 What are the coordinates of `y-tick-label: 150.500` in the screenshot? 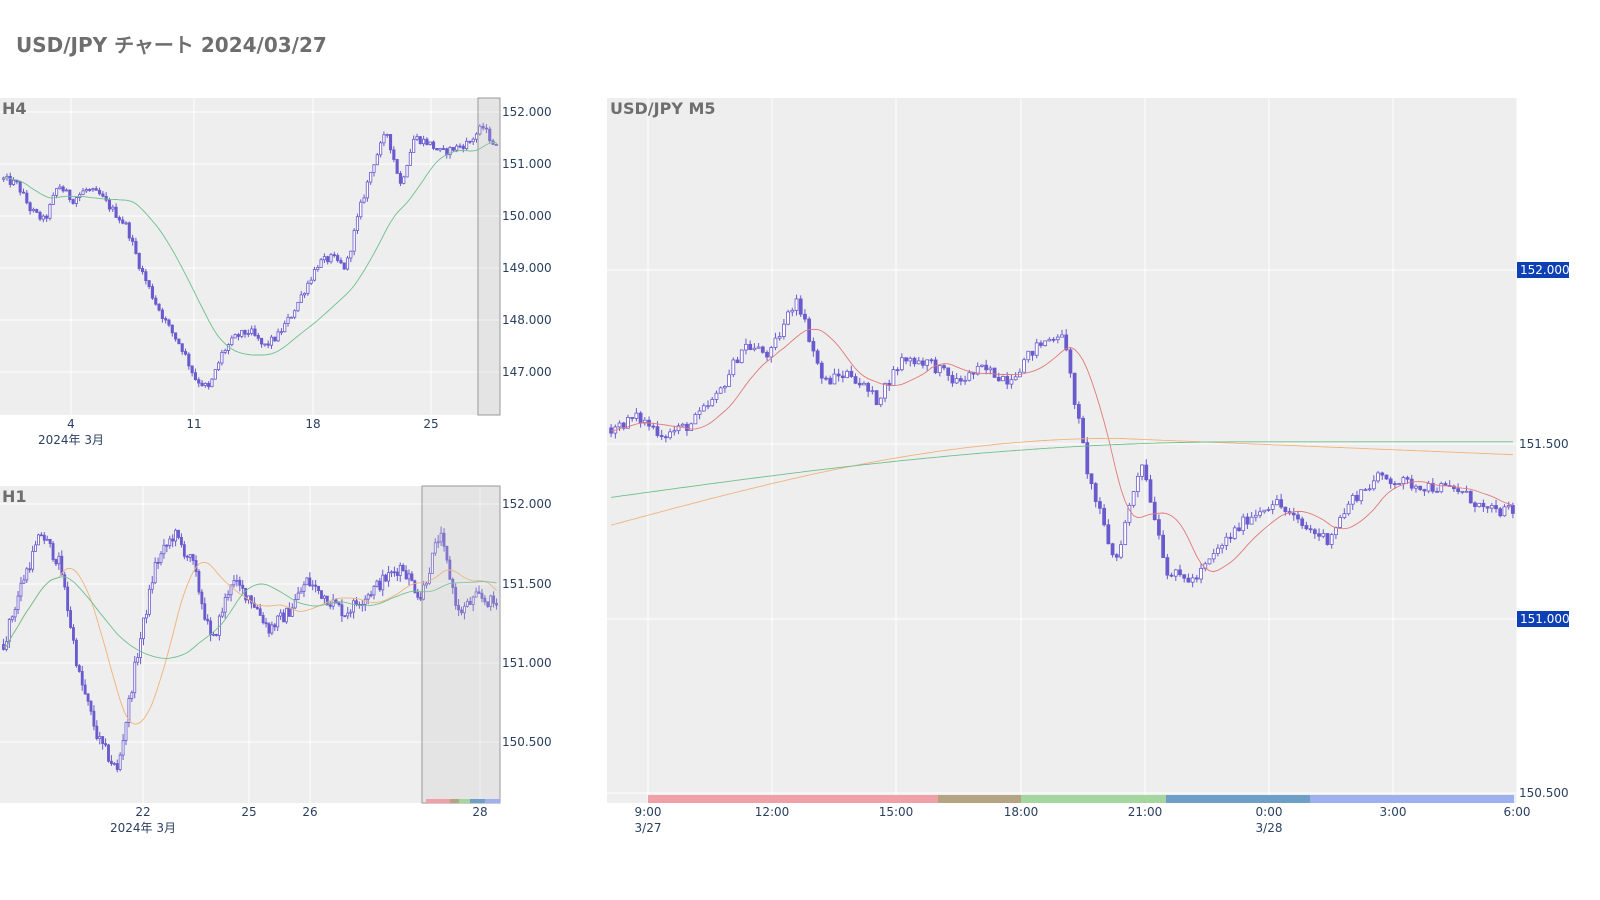 It's located at (1544, 793).